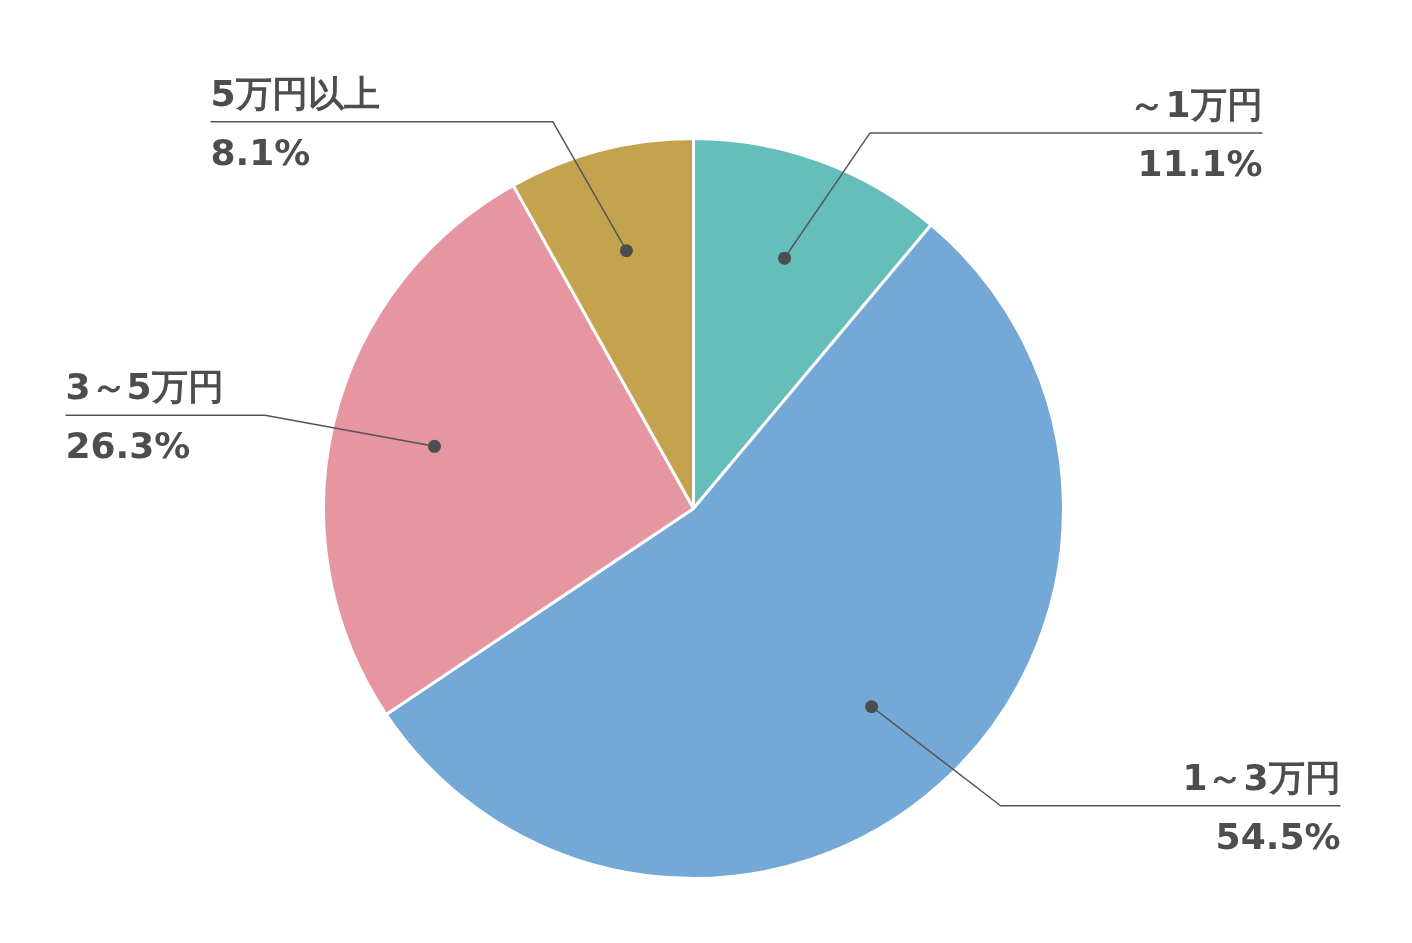 This screenshot has height=943, width=1412. I want to click on data-label: 54.5%, so click(1278, 836).